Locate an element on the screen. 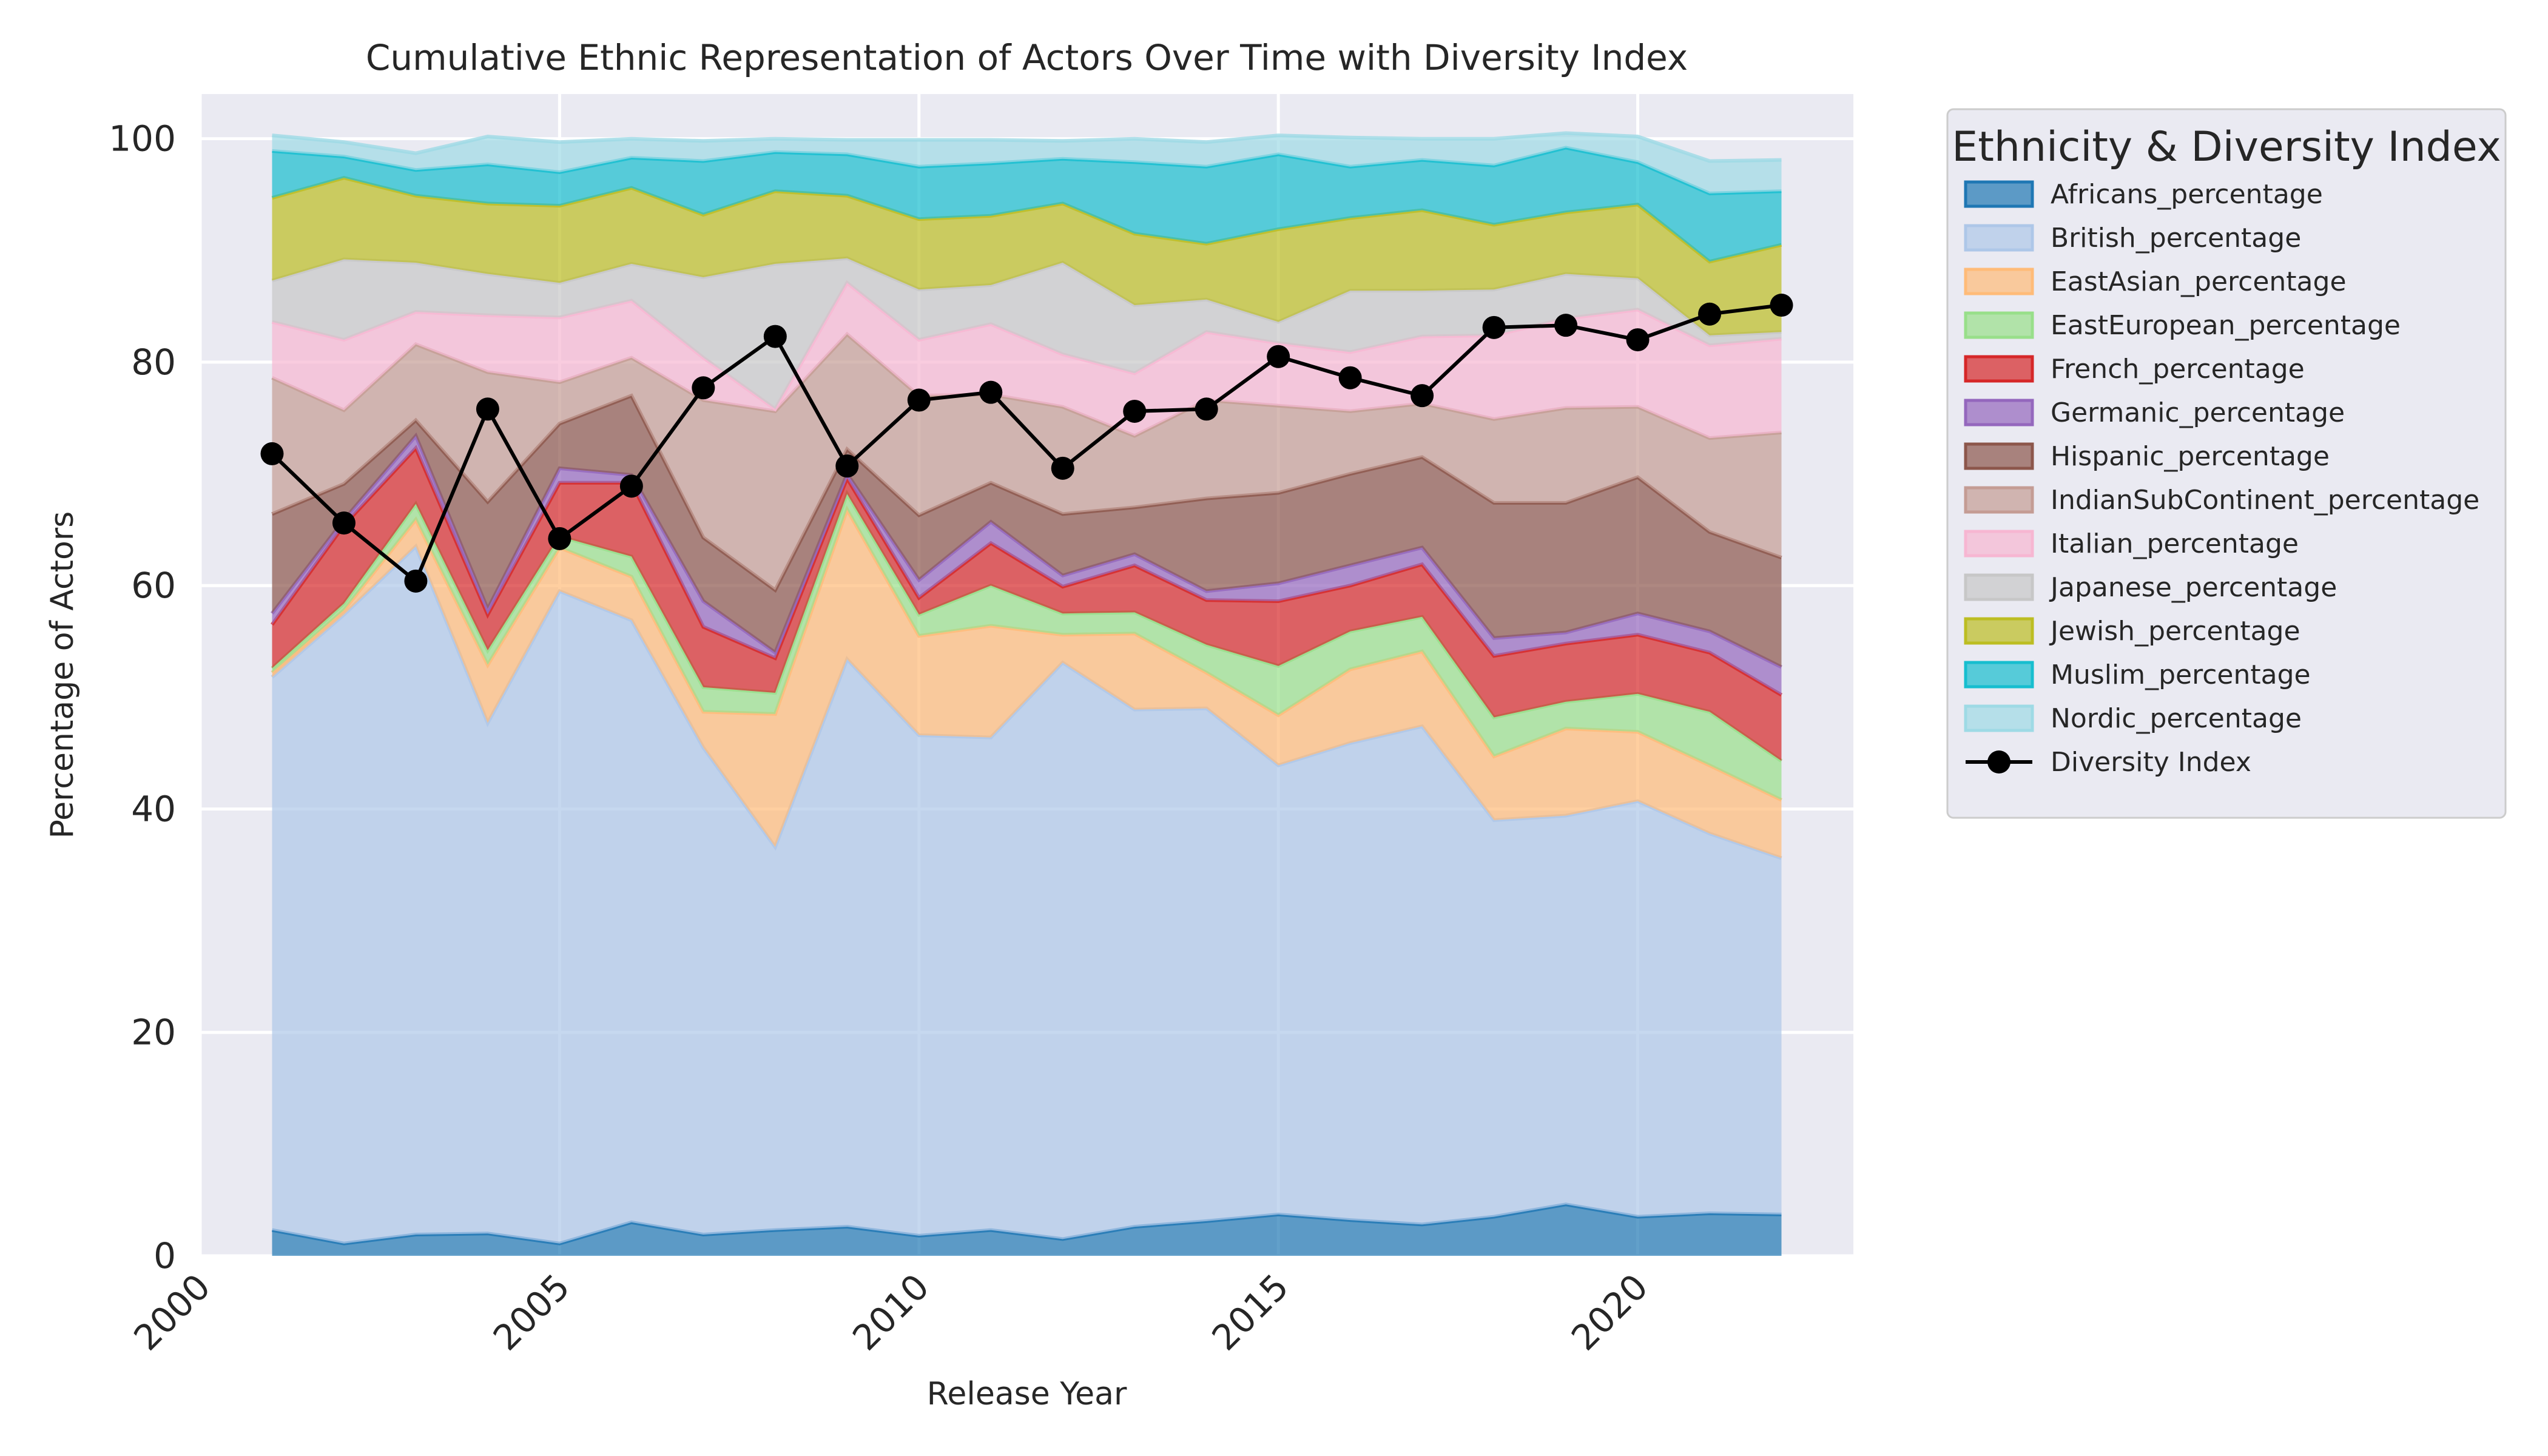 This screenshot has width=2548, height=1456. legend-label: Germanic_percentage is located at coordinates (2198, 412).